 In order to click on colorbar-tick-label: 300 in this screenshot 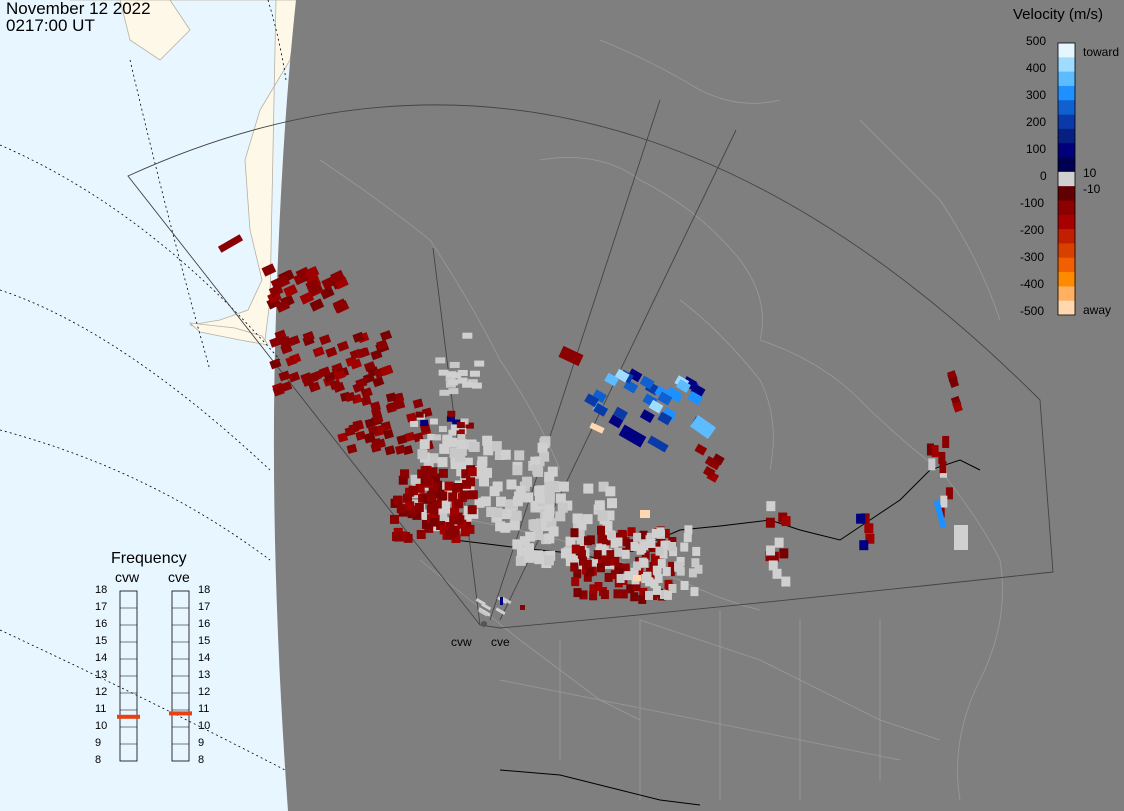, I will do `click(1036, 95)`.